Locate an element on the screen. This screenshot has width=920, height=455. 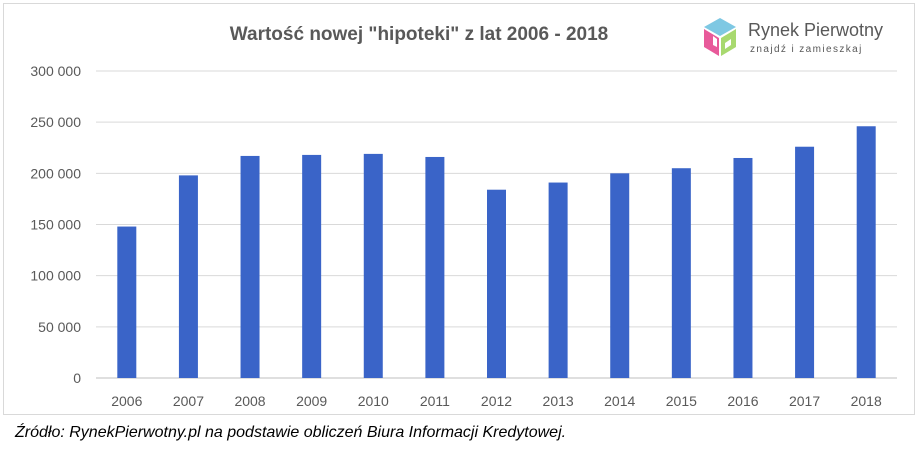
y-tick-label: 200 000 is located at coordinates (55, 173).